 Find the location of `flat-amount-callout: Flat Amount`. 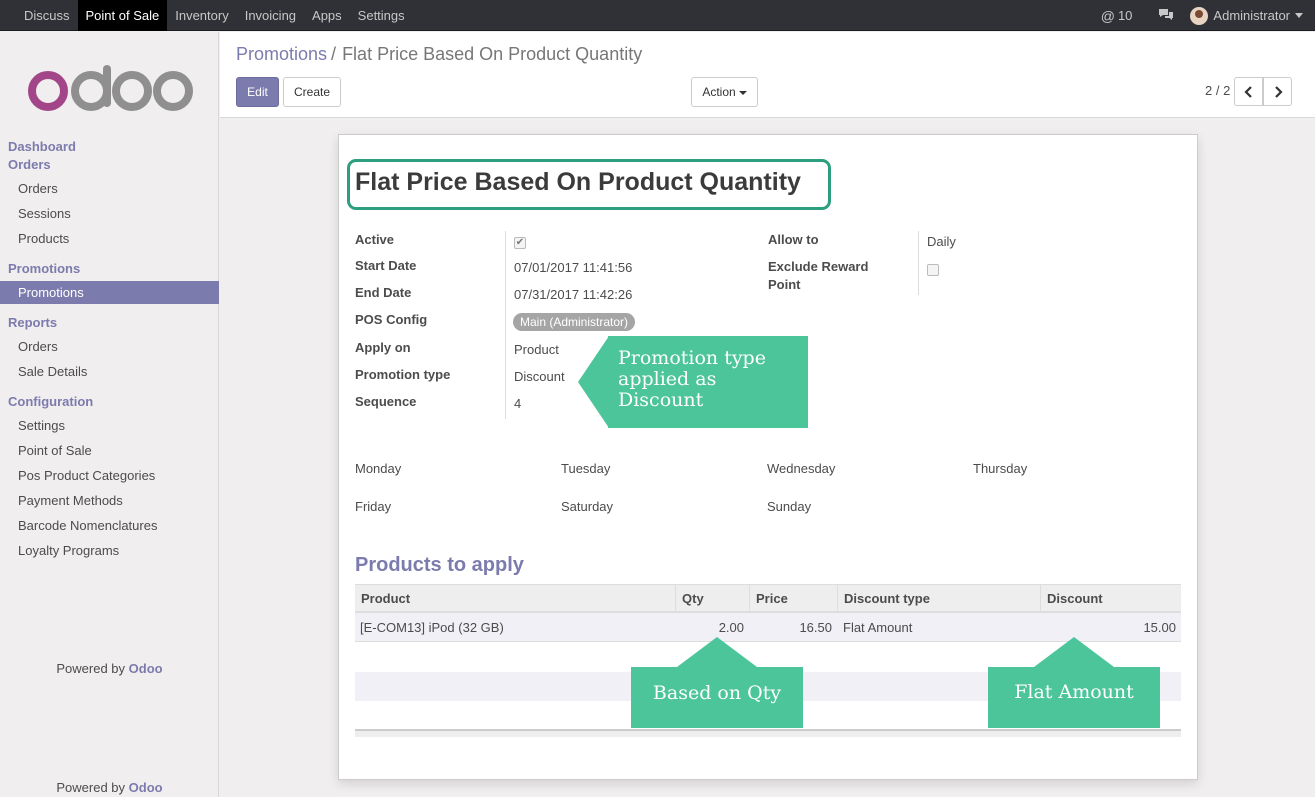

flat-amount-callout: Flat Amount is located at coordinates (1074, 697).